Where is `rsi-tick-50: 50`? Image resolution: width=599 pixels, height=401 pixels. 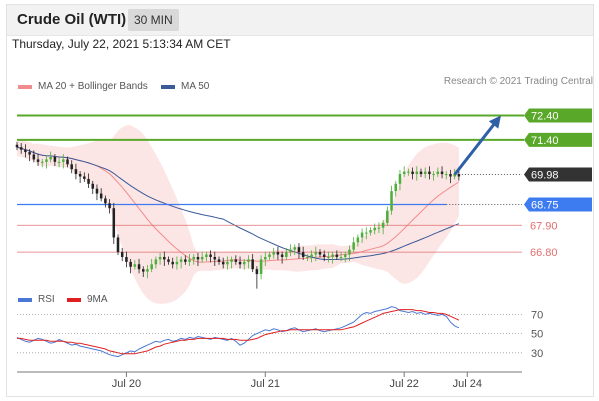 rsi-tick-50: 50 is located at coordinates (537, 335).